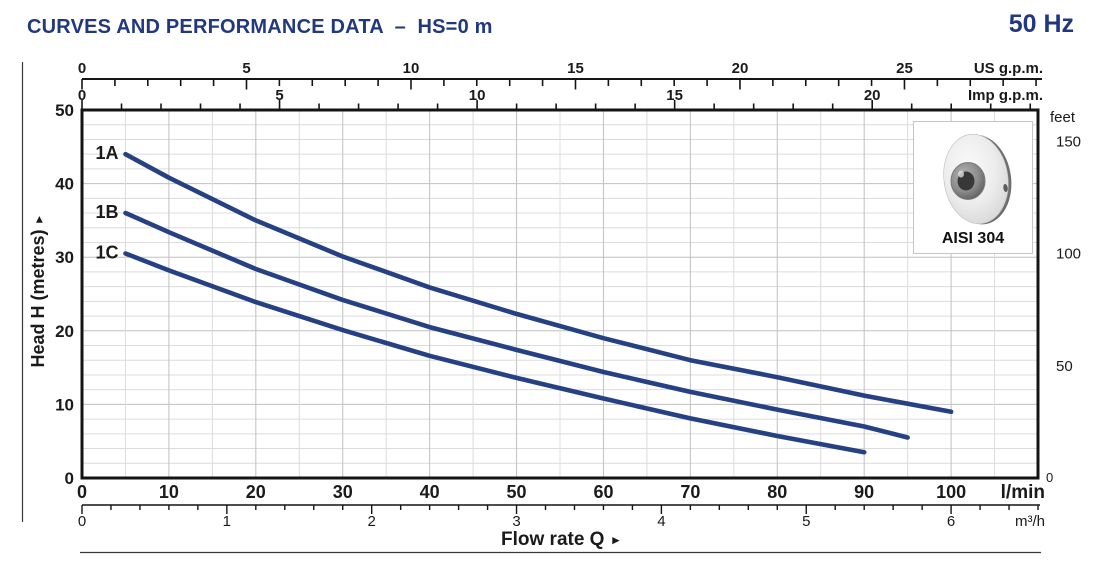 This screenshot has height=570, width=1096. I want to click on svg-text: Head H (metres)▸, so click(38, 291).